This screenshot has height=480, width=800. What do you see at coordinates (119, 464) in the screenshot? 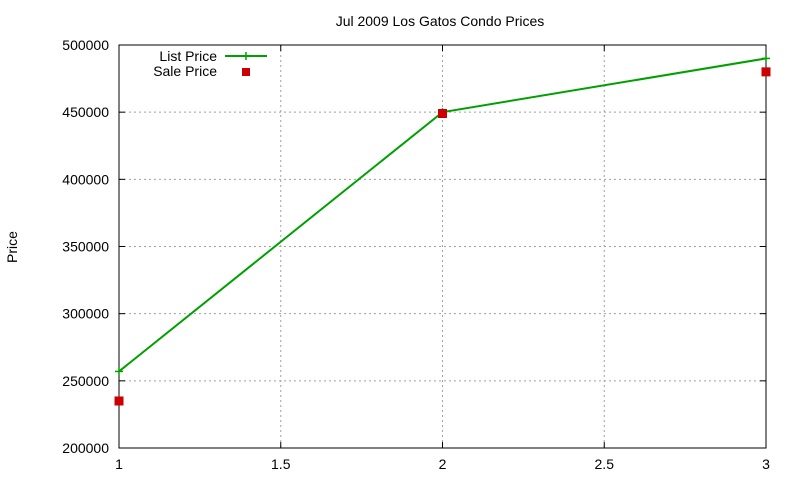
I see `x-tick-label: 1` at bounding box center [119, 464].